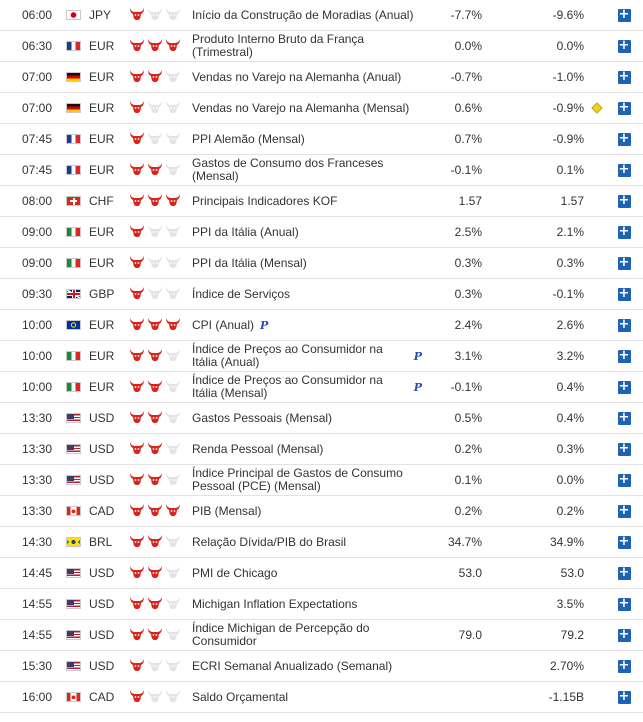  What do you see at coordinates (73, 635) in the screenshot?
I see `us-flag-icon` at bounding box center [73, 635].